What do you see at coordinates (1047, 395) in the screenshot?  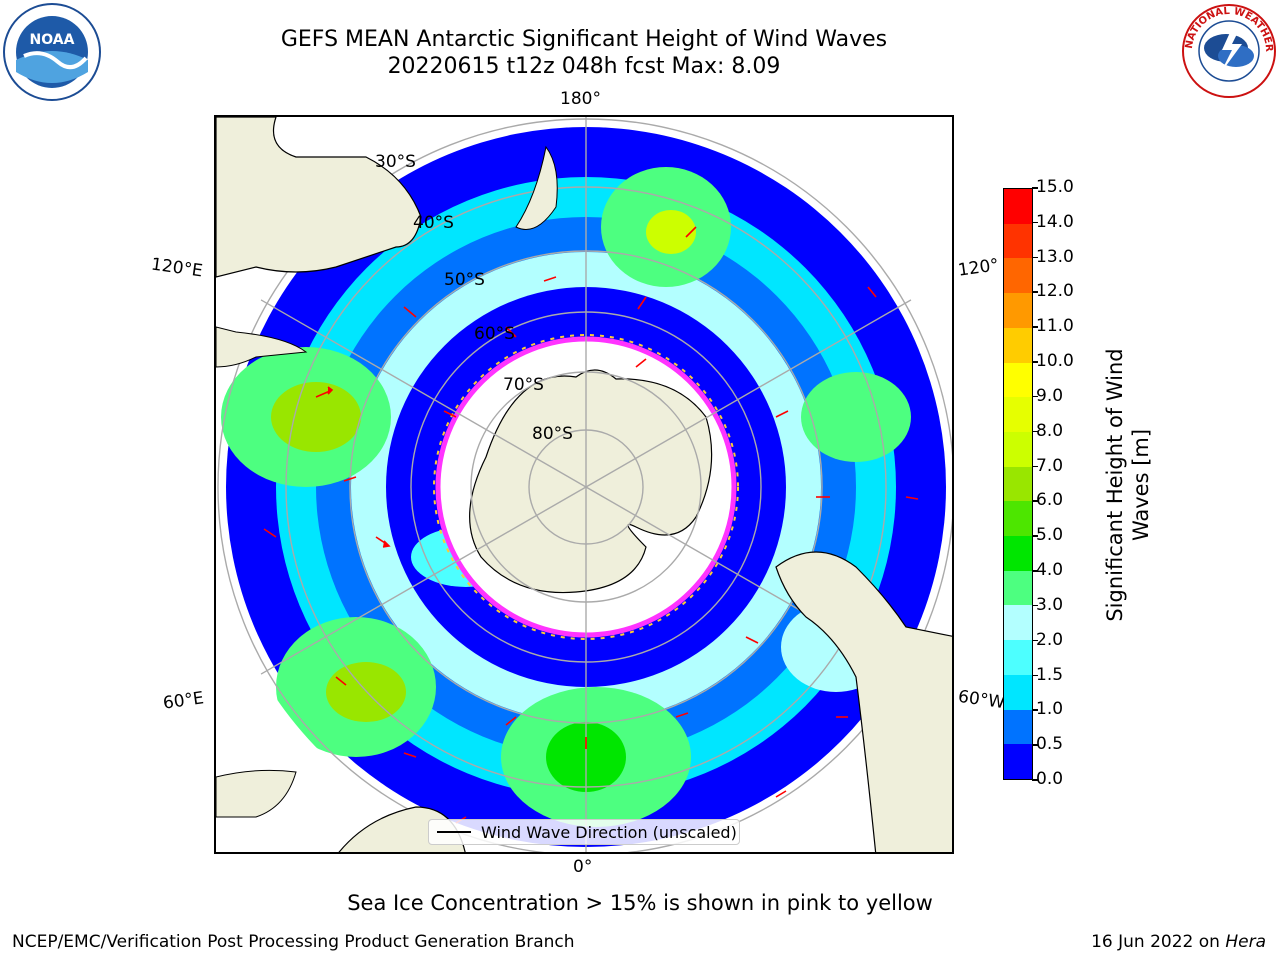 I see `colorbar-tick-label: 9.0` at bounding box center [1047, 395].